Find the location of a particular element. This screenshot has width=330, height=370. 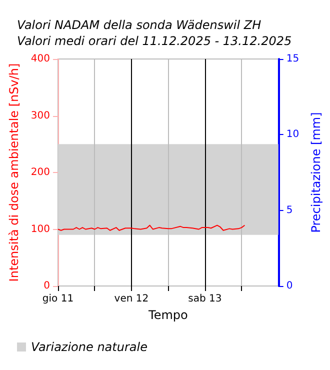

y-tick-label: 200 is located at coordinates (40, 172).